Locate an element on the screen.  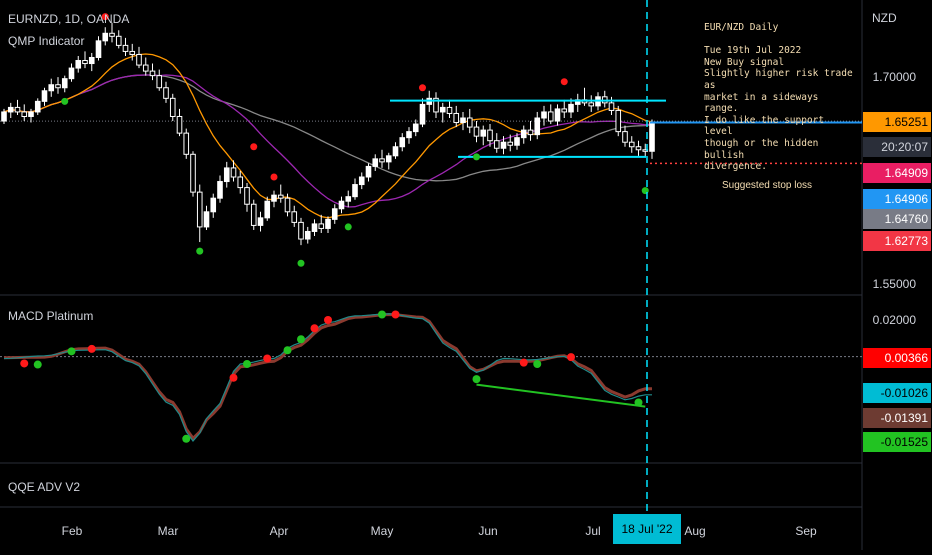
note-line: Slightly higher risk trade as is located at coordinates (781, 79).